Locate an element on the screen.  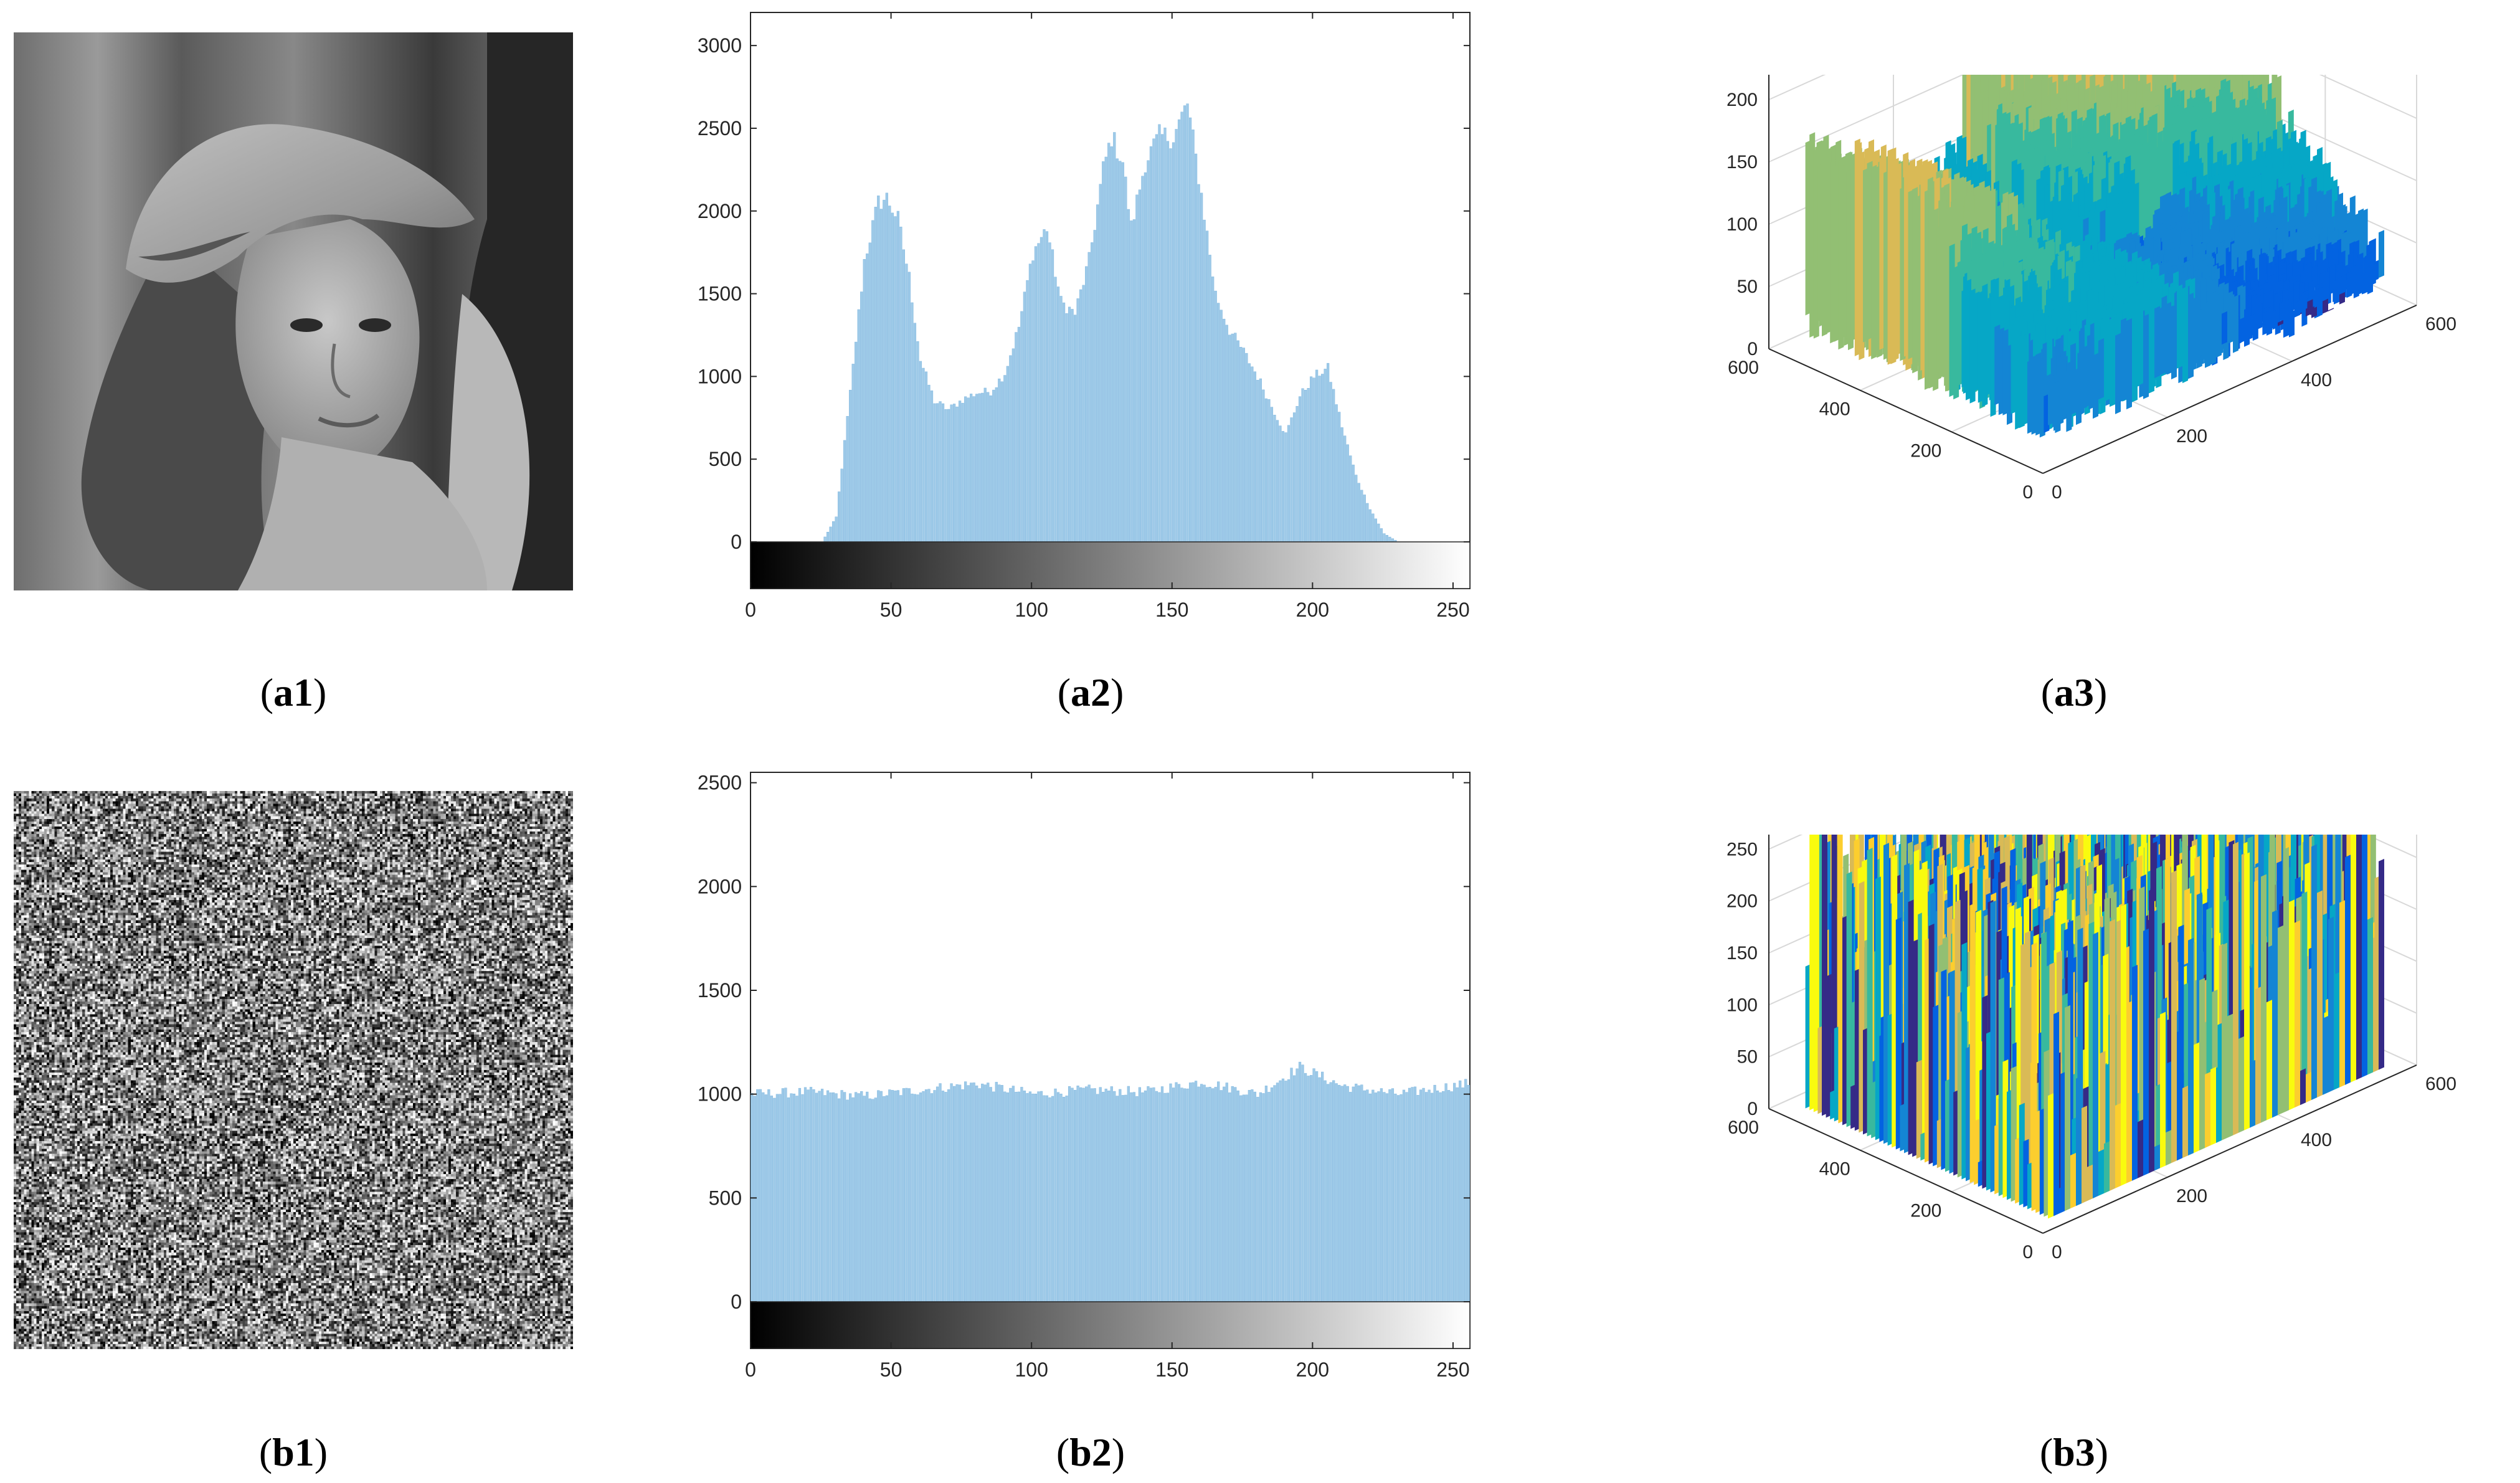
y-tick-label: 2500 is located at coordinates (720, 783).